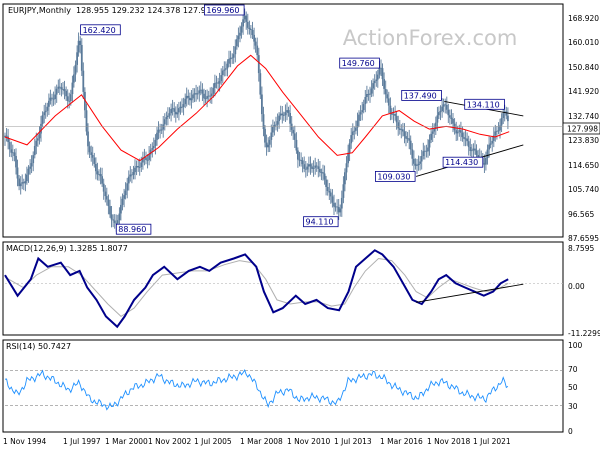  I want to click on price-annotation-label: 134.110, so click(483, 104).